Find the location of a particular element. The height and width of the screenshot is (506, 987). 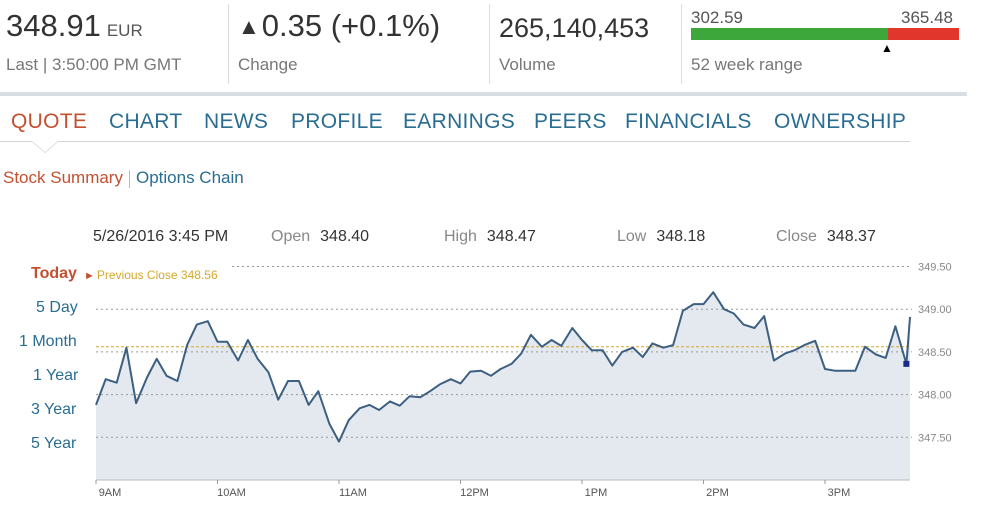

range-3-year: 3 Year is located at coordinates (54, 409).